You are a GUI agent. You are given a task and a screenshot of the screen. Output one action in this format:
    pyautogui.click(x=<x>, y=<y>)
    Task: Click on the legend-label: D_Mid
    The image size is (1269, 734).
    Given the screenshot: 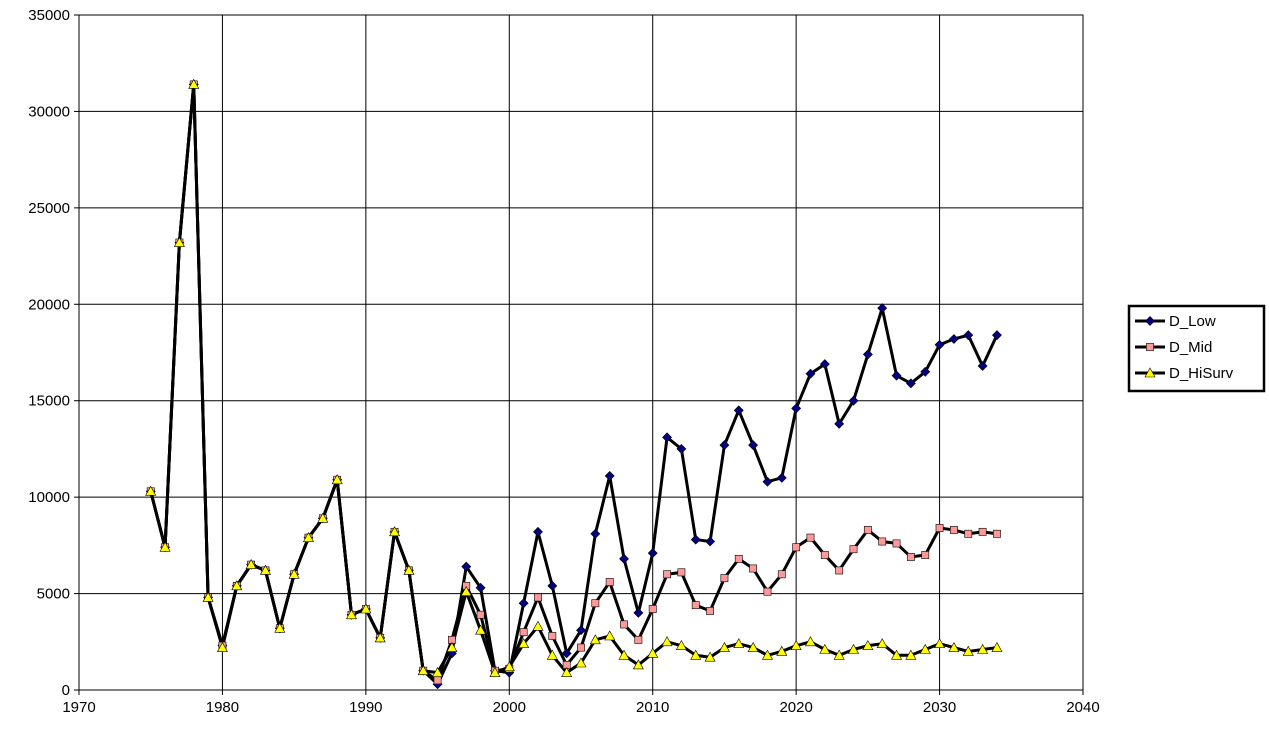 What is the action you would take?
    pyautogui.click(x=1190, y=347)
    